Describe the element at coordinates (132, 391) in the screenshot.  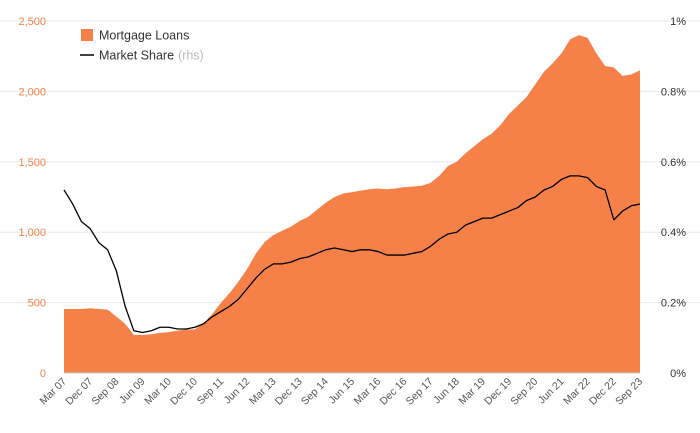
I see `x-tick-label-3: Jun 09` at that location.